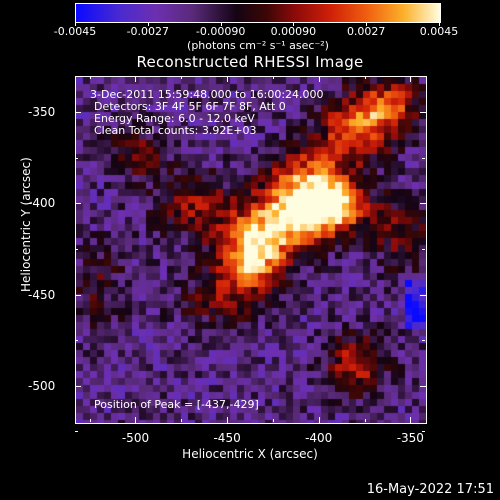 The height and width of the screenshot is (500, 500). Describe the element at coordinates (176, 404) in the screenshot. I see `info-peak: Position of Peak = [-437,-429]` at that location.